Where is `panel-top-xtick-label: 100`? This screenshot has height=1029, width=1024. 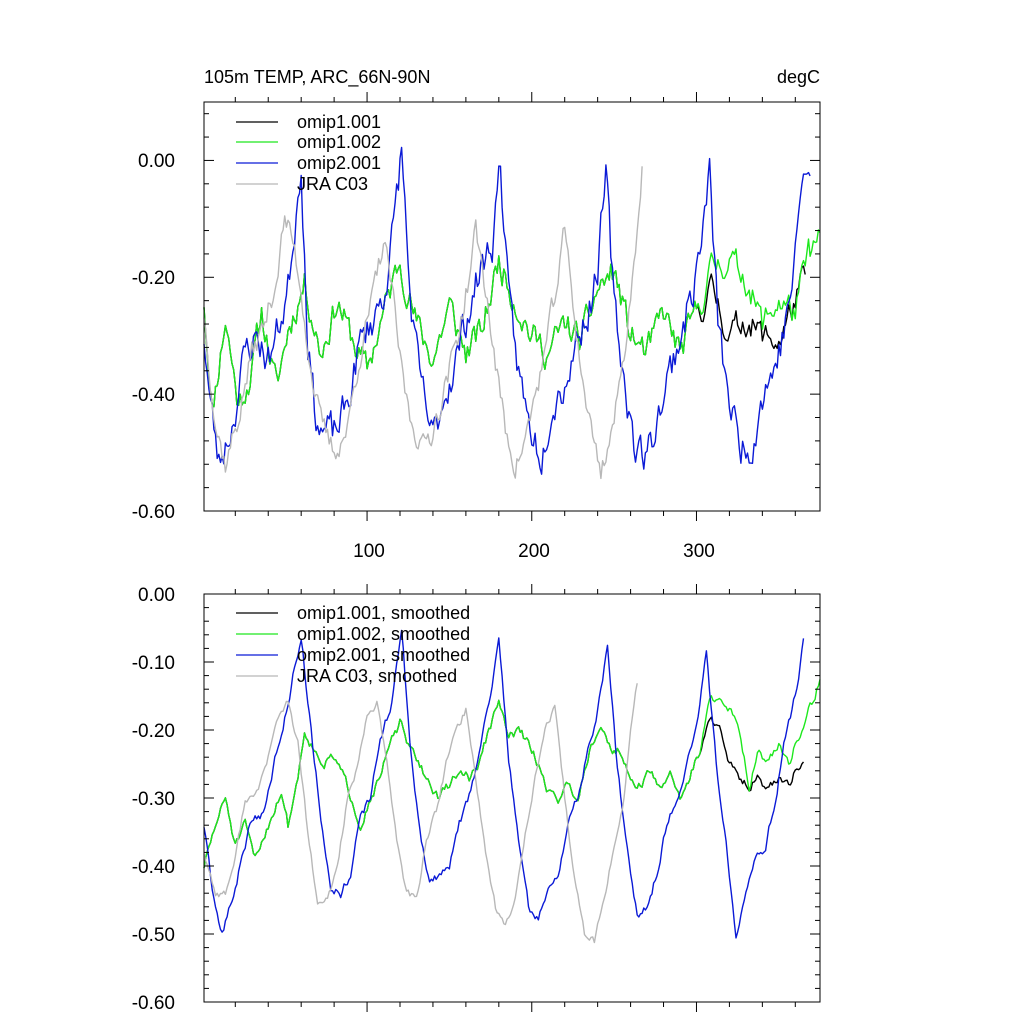 panel-top-xtick-label: 100 is located at coordinates (369, 551).